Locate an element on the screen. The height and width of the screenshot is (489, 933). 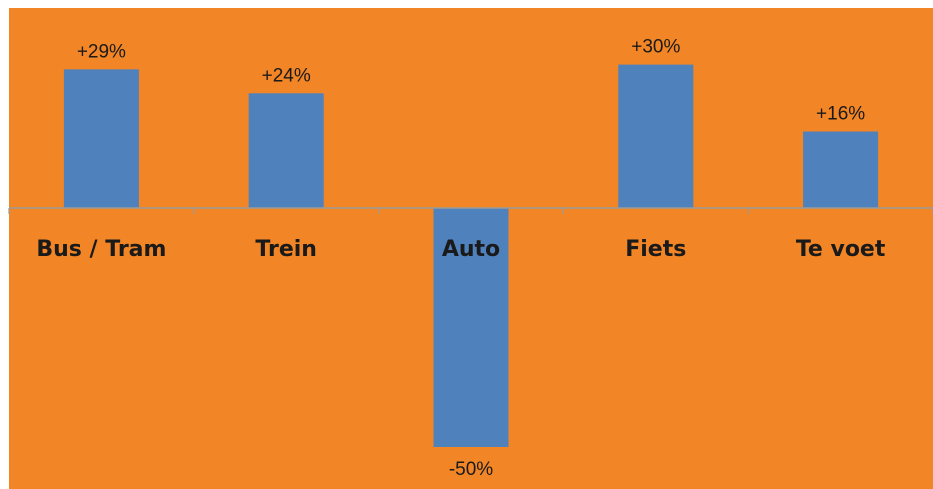
category-label: Fiets is located at coordinates (655, 249).